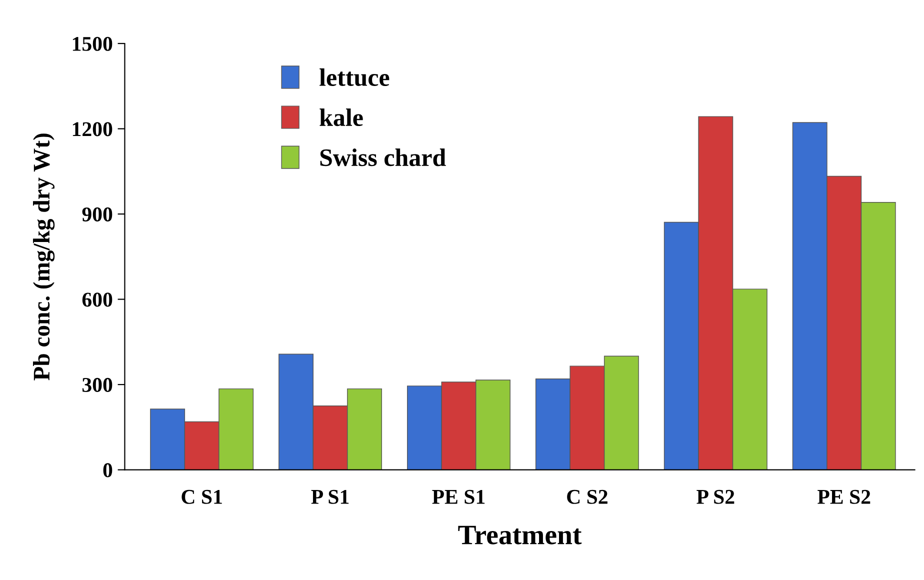 The image size is (924, 580). Describe the element at coordinates (355, 77) in the screenshot. I see `legend-label: lettuce` at that location.